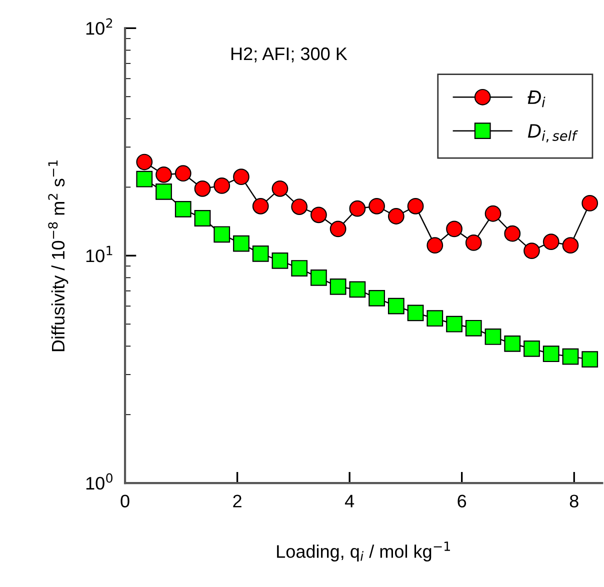 Image resolution: width=604 pixels, height=587 pixels. I want to click on y-tick-label: 10$^{1}$, so click(99, 254).